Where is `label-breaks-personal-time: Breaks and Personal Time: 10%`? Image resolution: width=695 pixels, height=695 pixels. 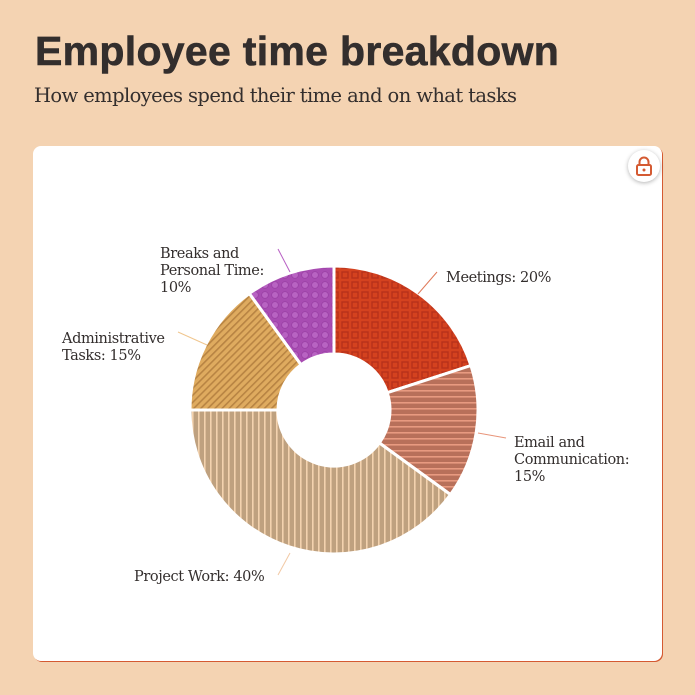
label-breaks-personal-time: Breaks and Personal Time: 10% is located at coordinates (214, 271).